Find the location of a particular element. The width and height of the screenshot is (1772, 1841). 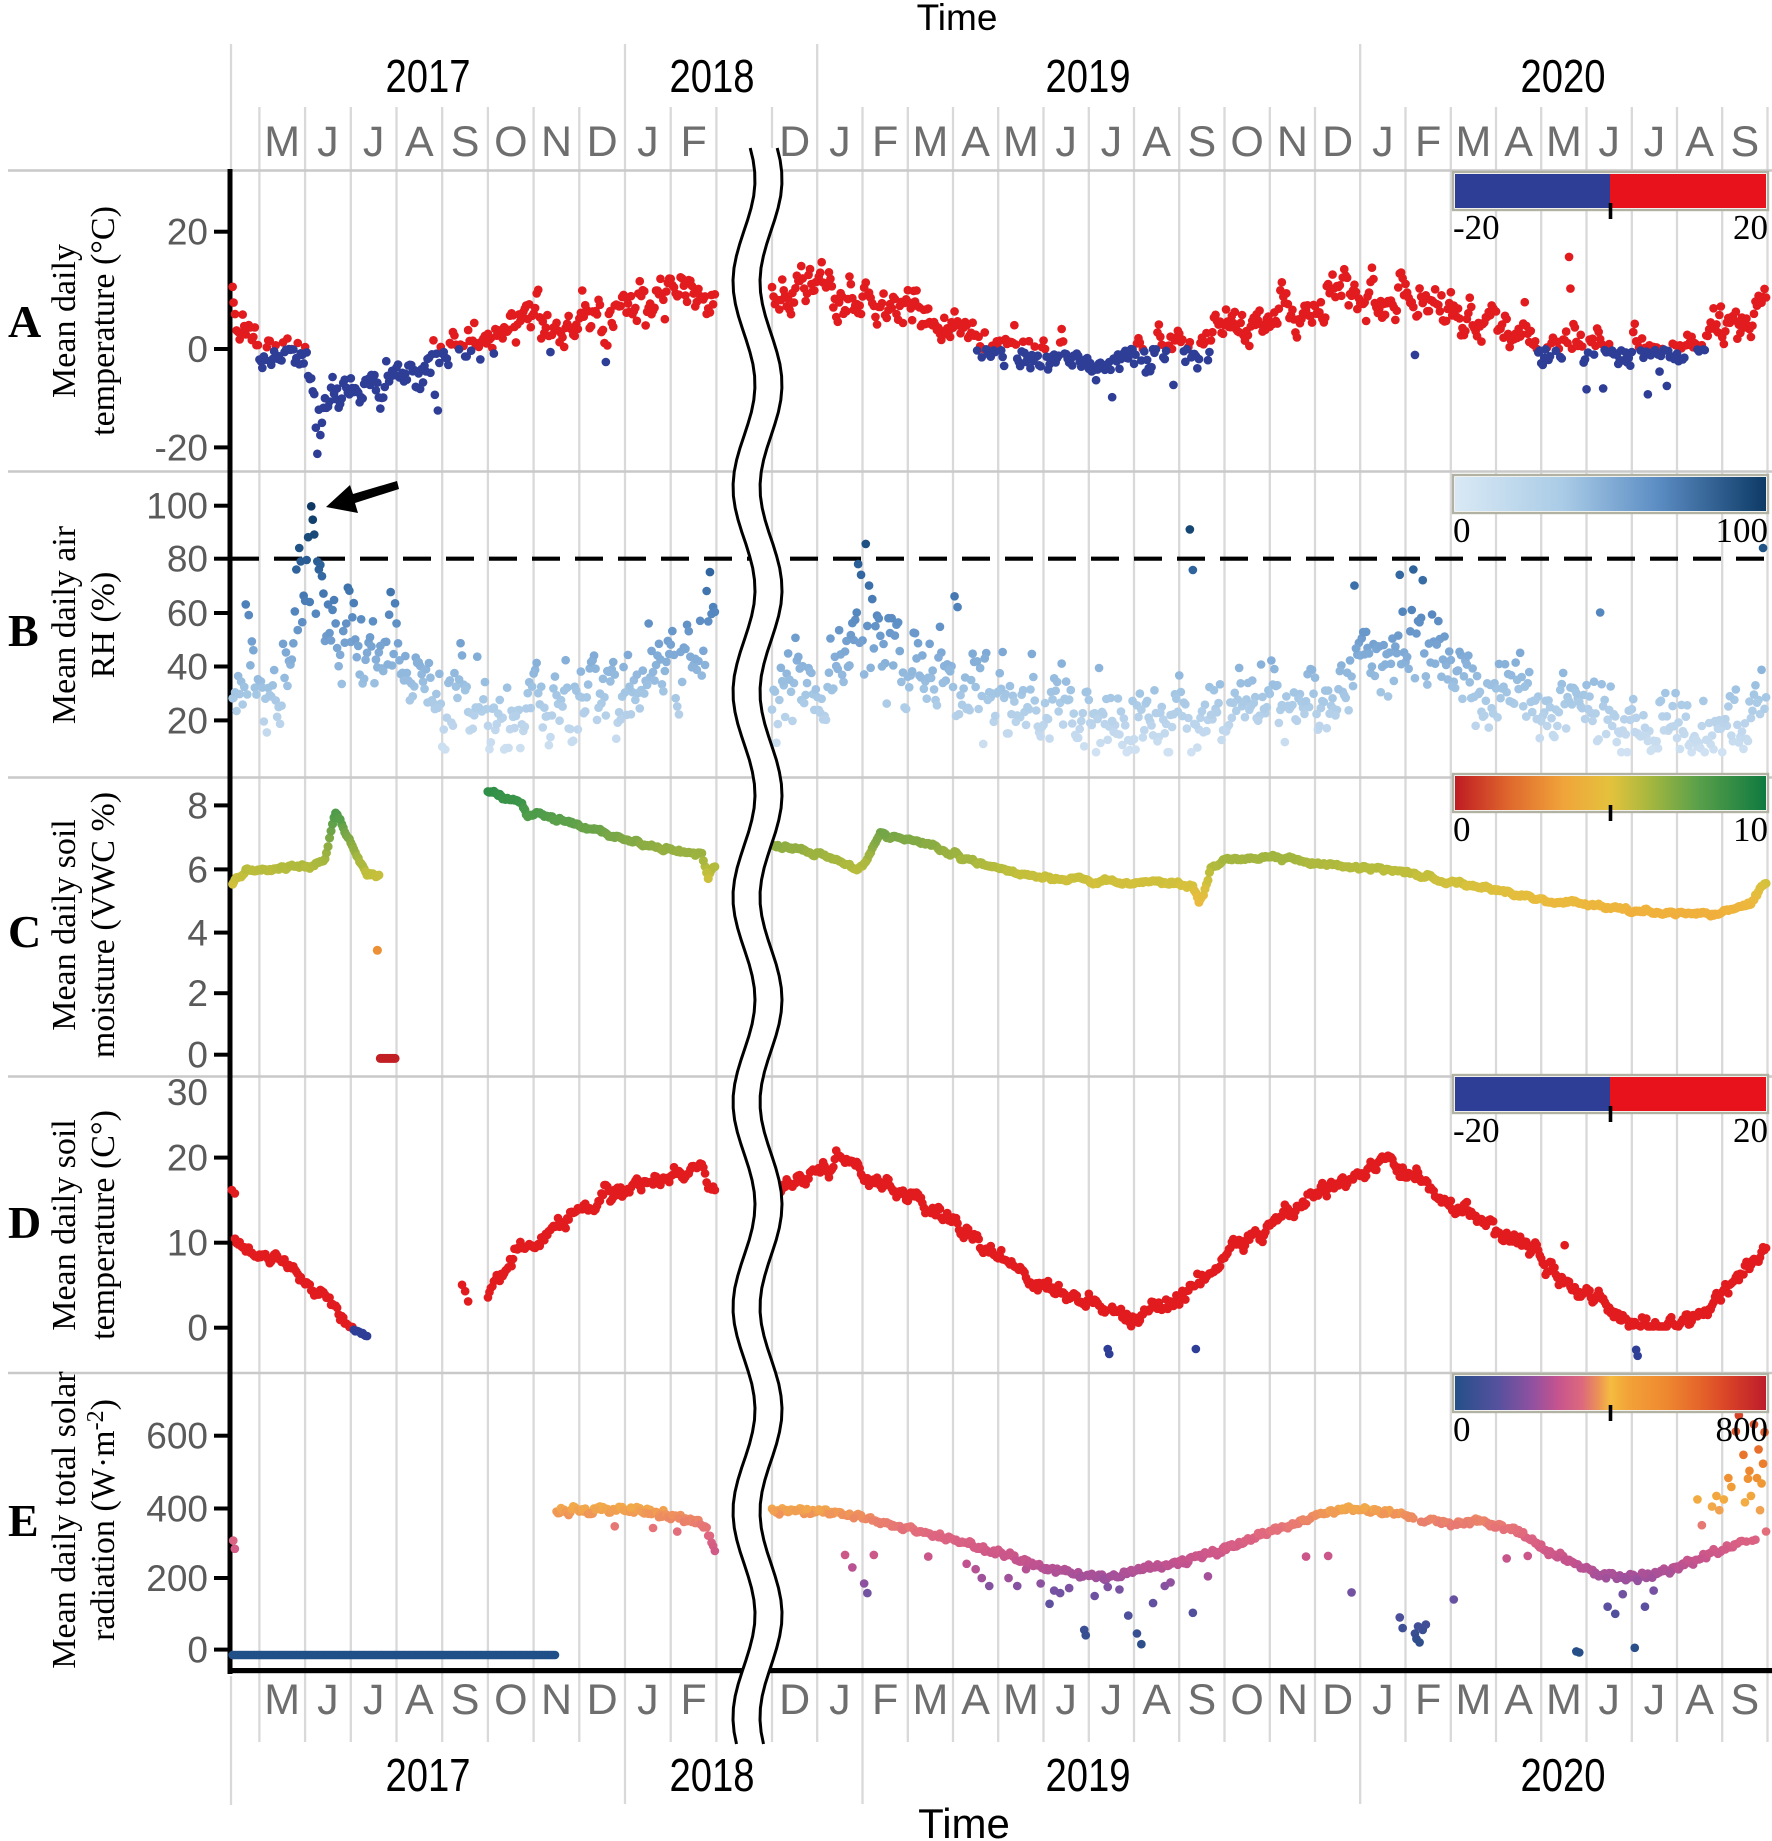

svg-text: E is located at coordinates (23, 1520).